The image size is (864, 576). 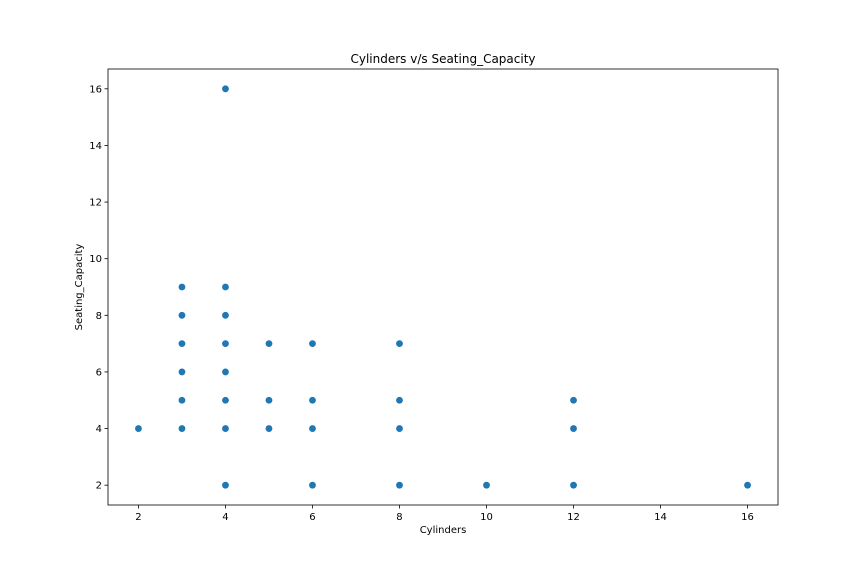 What do you see at coordinates (99, 429) in the screenshot?
I see `y-tick-label: 4` at bounding box center [99, 429].